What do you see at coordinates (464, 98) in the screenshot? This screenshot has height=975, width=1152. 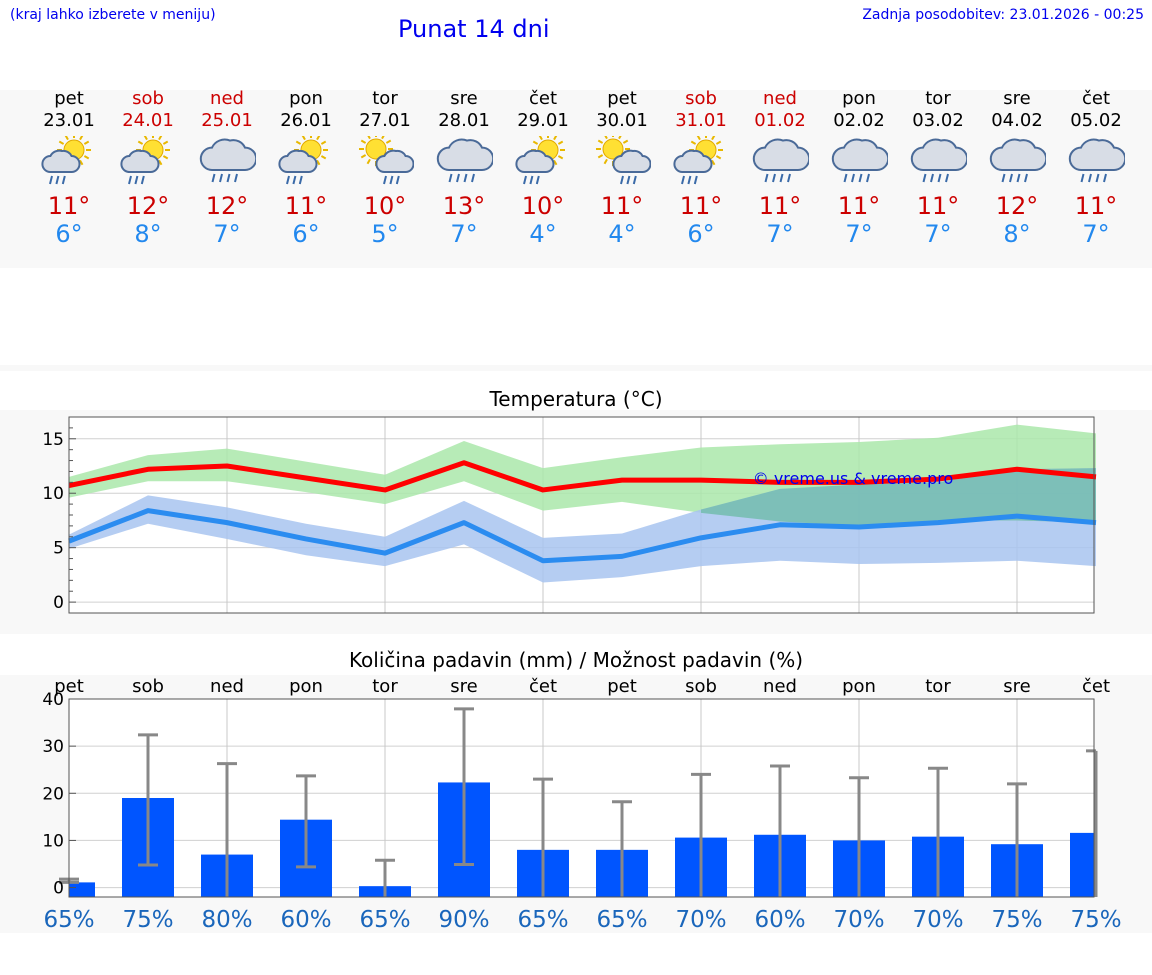 I see `day-name: sre` at bounding box center [464, 98].